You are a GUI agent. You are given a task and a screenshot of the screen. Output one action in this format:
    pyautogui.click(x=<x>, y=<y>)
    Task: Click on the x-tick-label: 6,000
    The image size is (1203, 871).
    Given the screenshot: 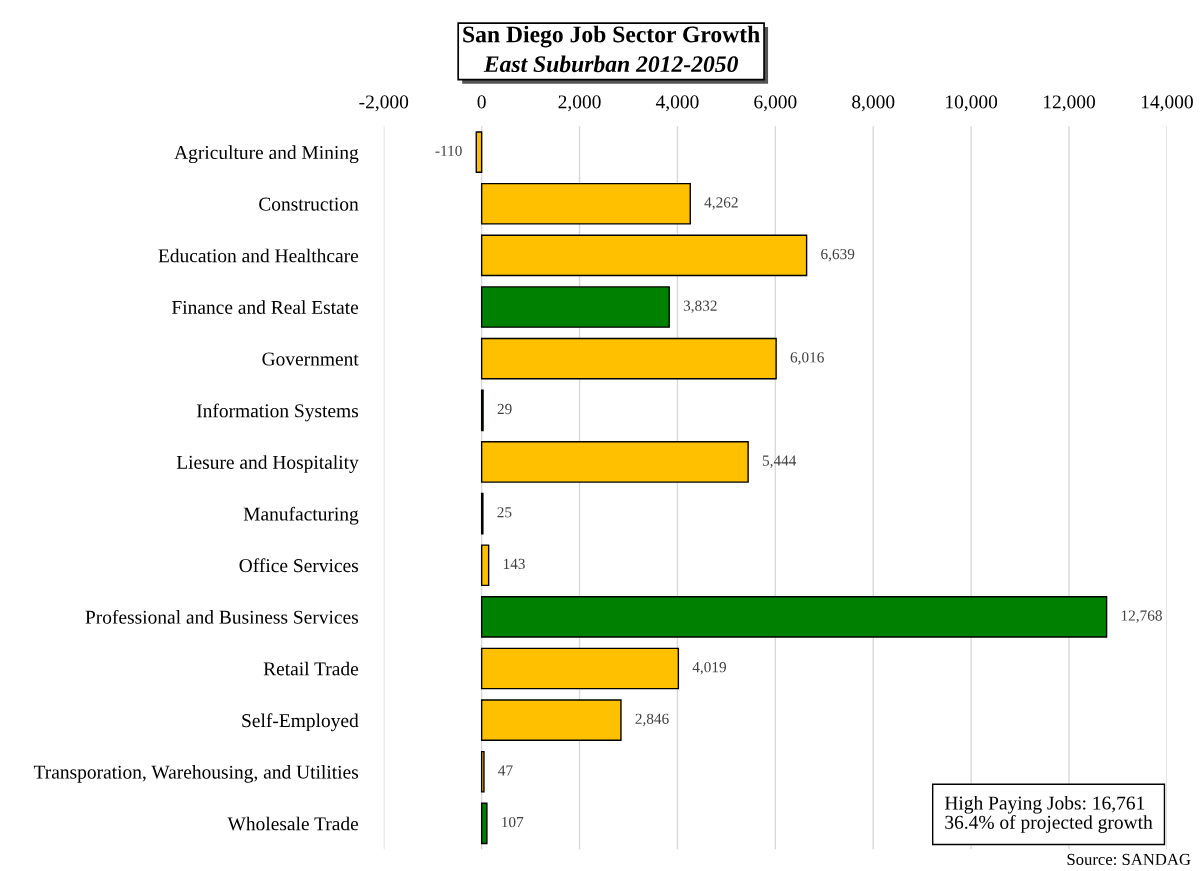 What is the action you would take?
    pyautogui.click(x=775, y=103)
    